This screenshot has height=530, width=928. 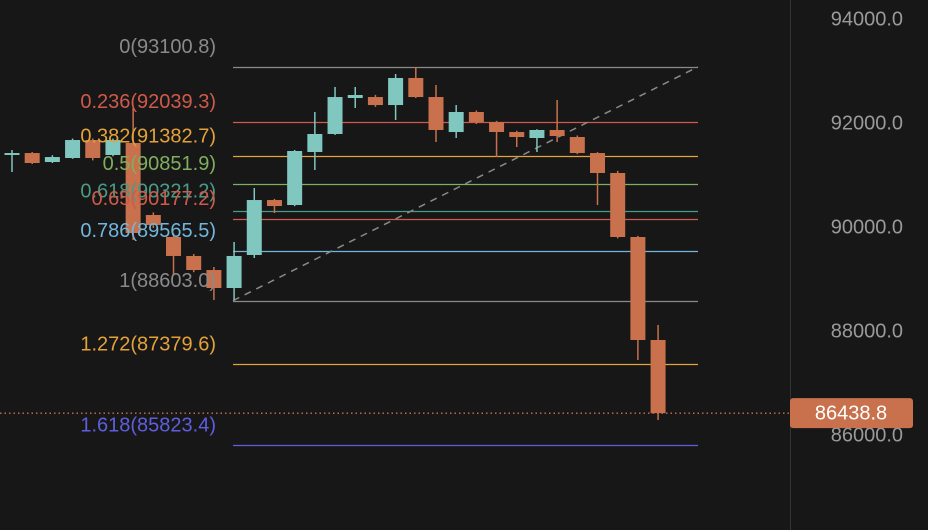 I want to click on fib-level-label: 1(88603.0), so click(x=167, y=281).